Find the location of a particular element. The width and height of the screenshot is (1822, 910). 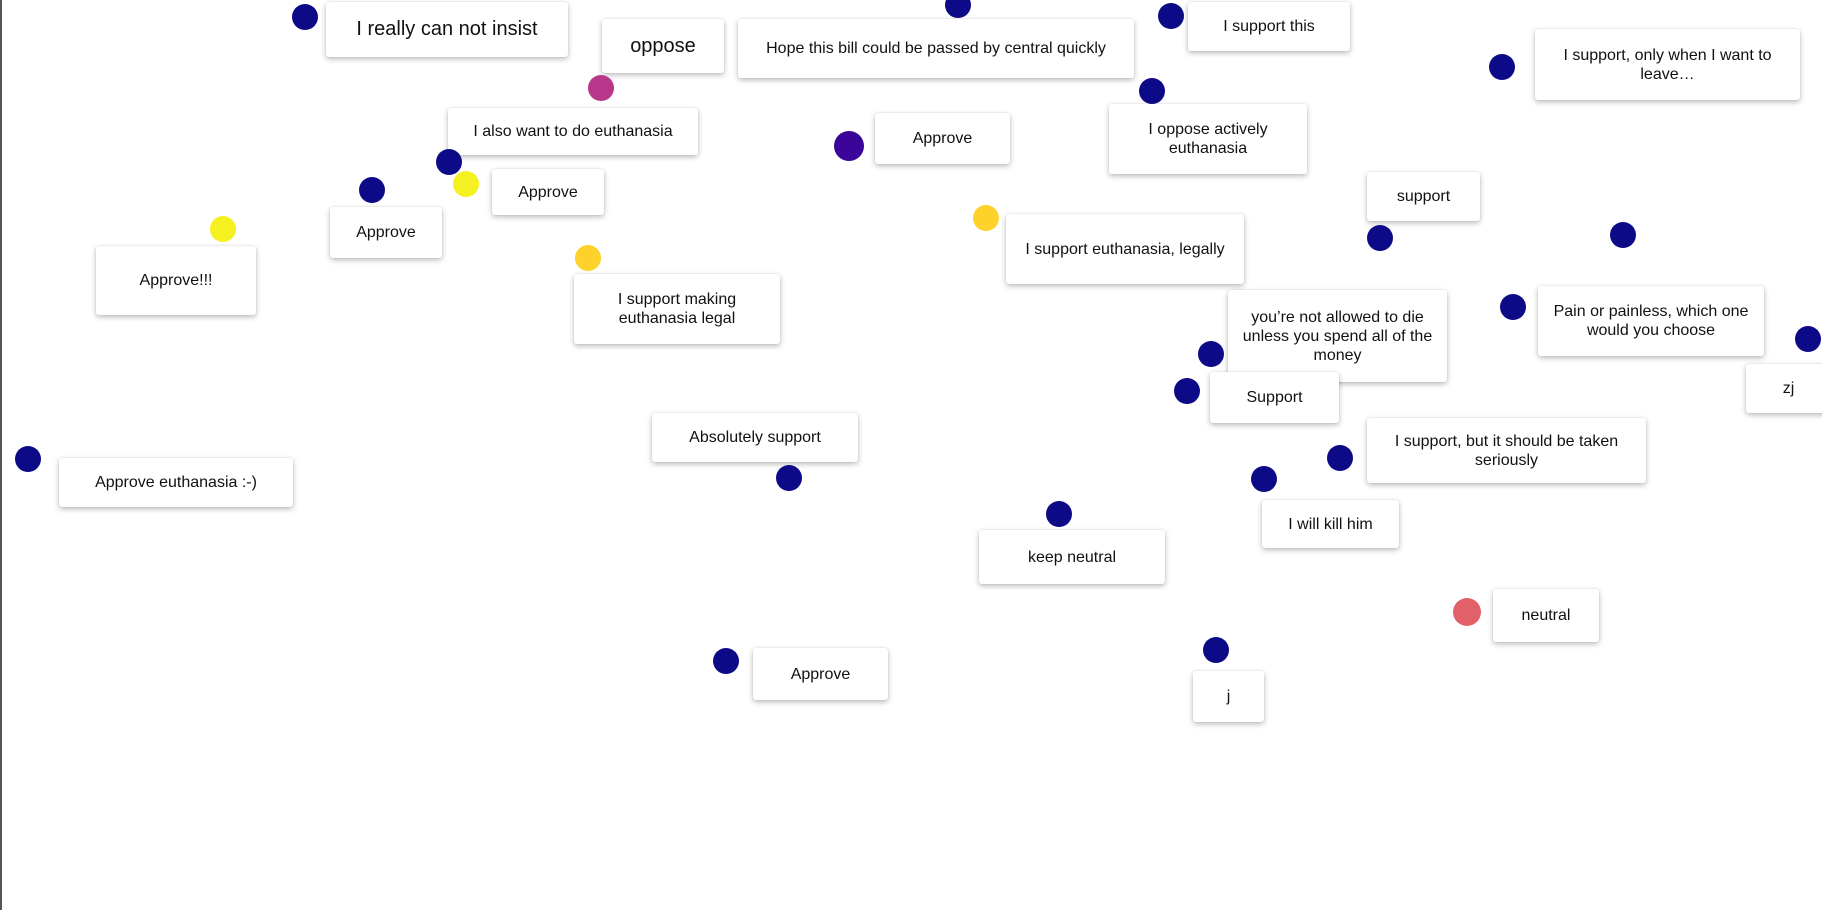

comment-text: zj is located at coordinates (1788, 388).